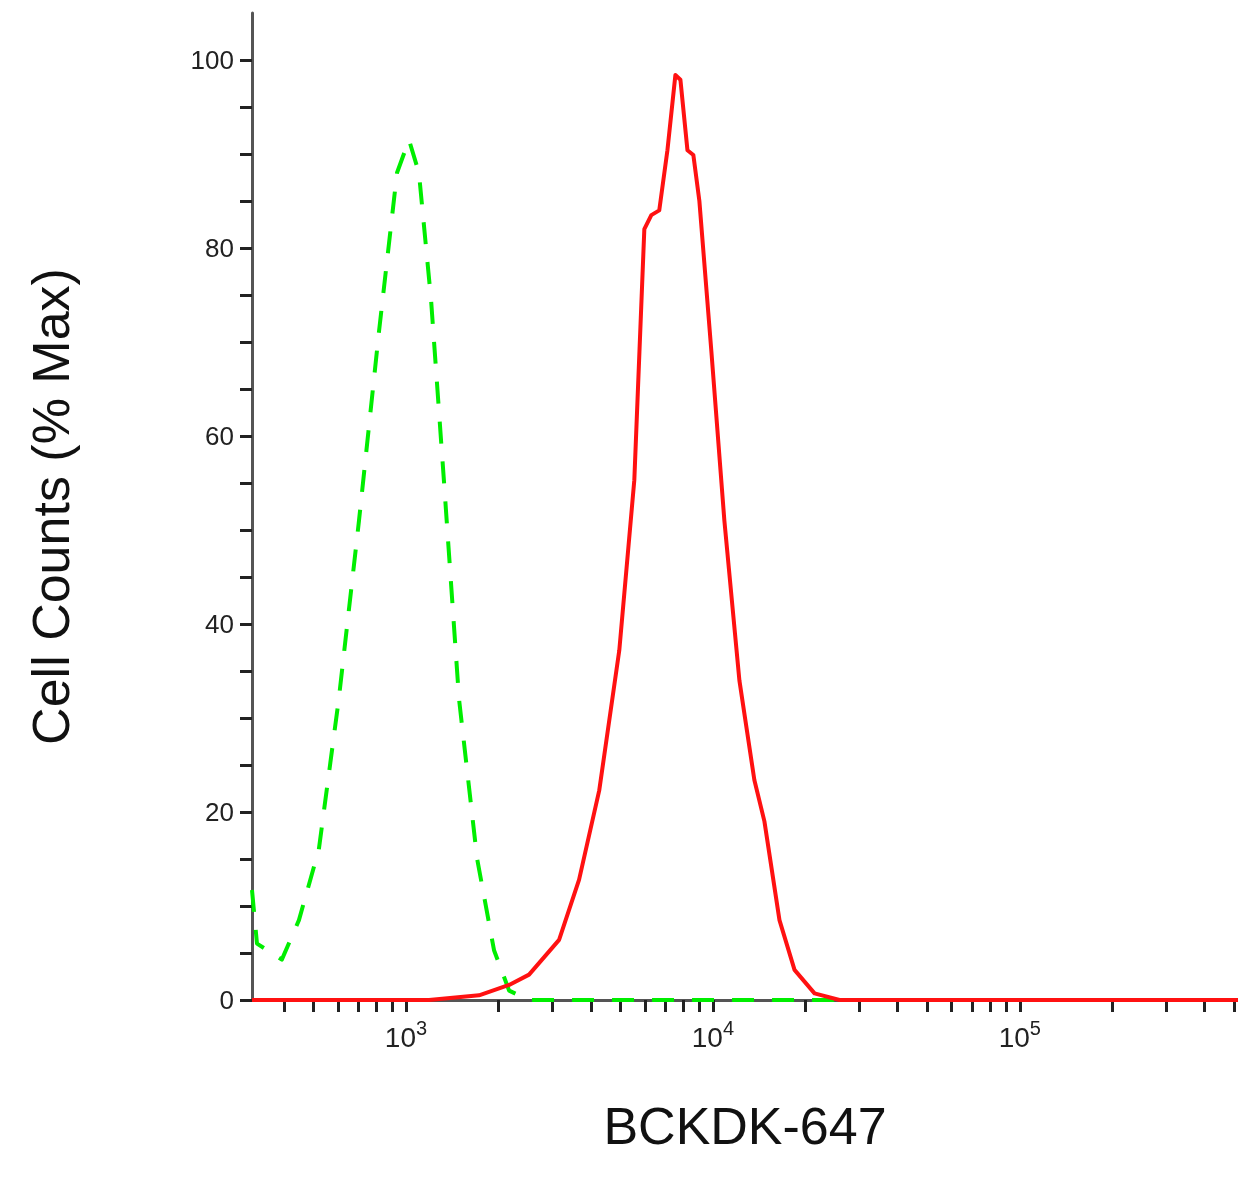 This screenshot has width=1238, height=1177. Describe the element at coordinates (219, 624) in the screenshot. I see `y-tick-label: 40` at that location.